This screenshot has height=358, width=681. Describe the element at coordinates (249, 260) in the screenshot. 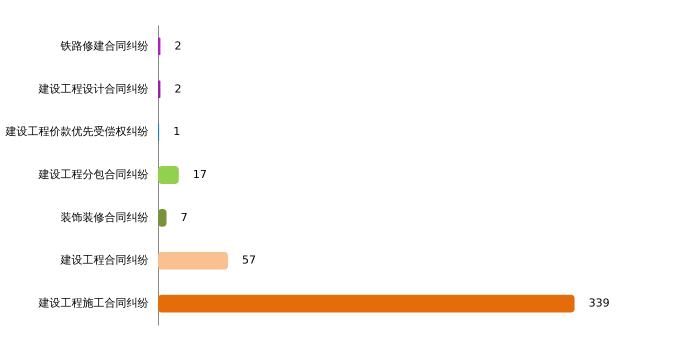

I see `data-label: 57` at that location.